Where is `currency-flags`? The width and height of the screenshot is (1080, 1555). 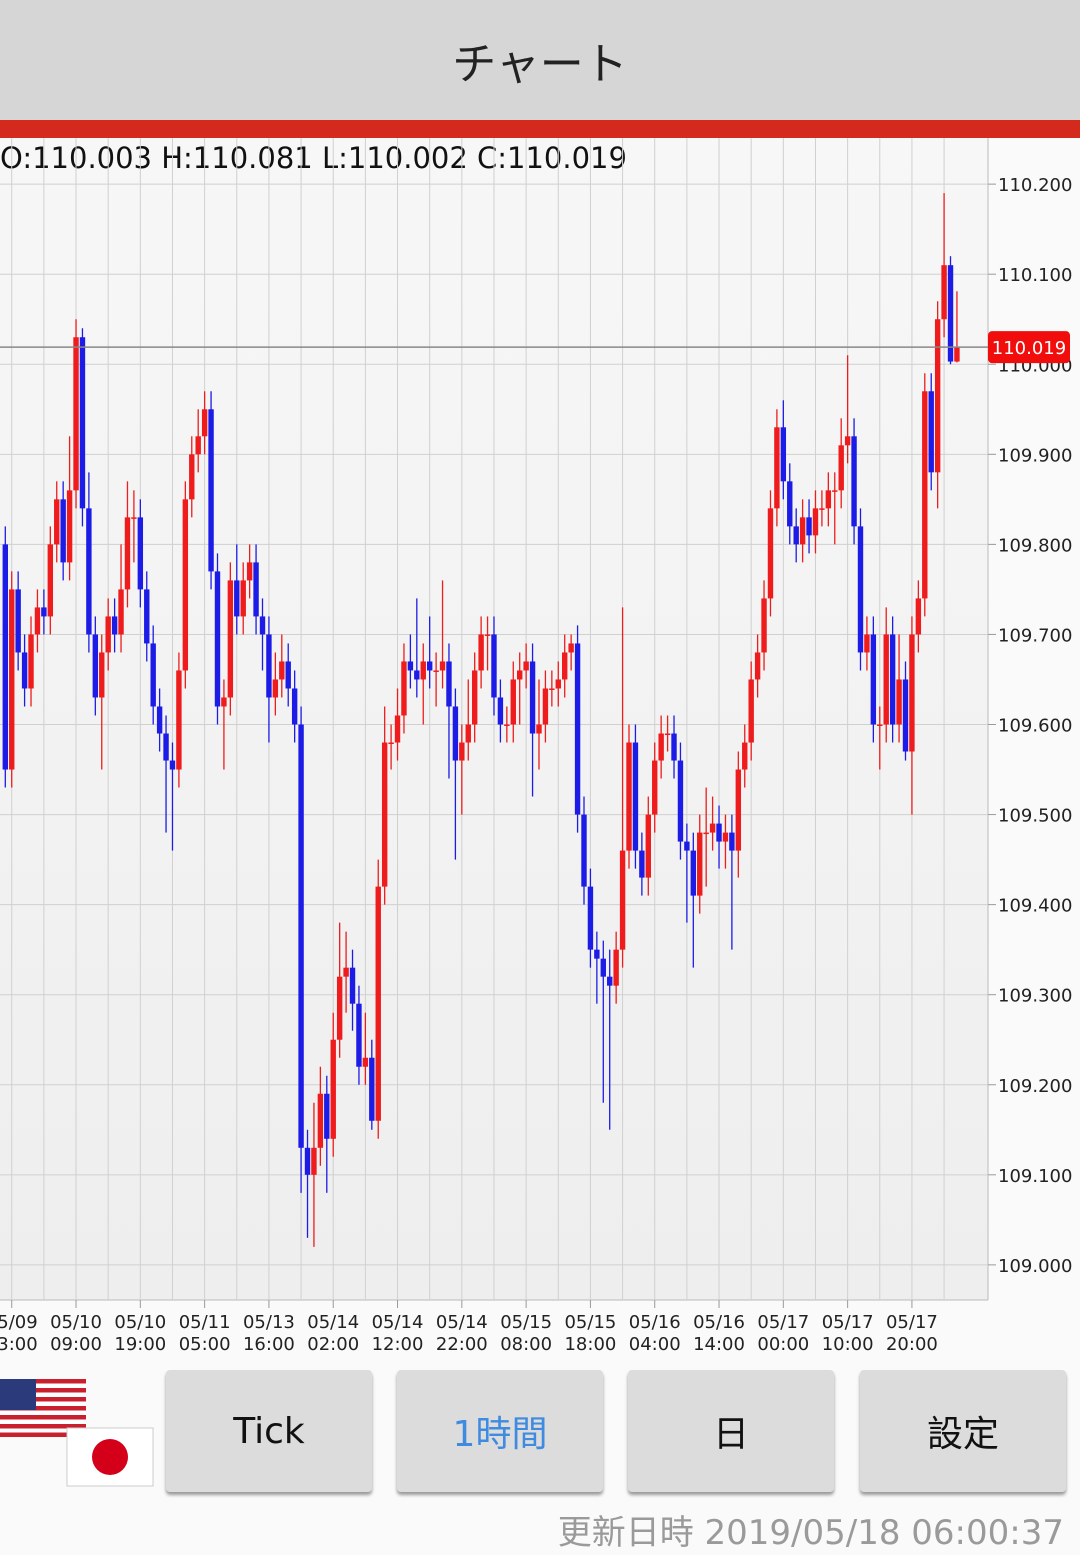 currency-flags is located at coordinates (77, 1433).